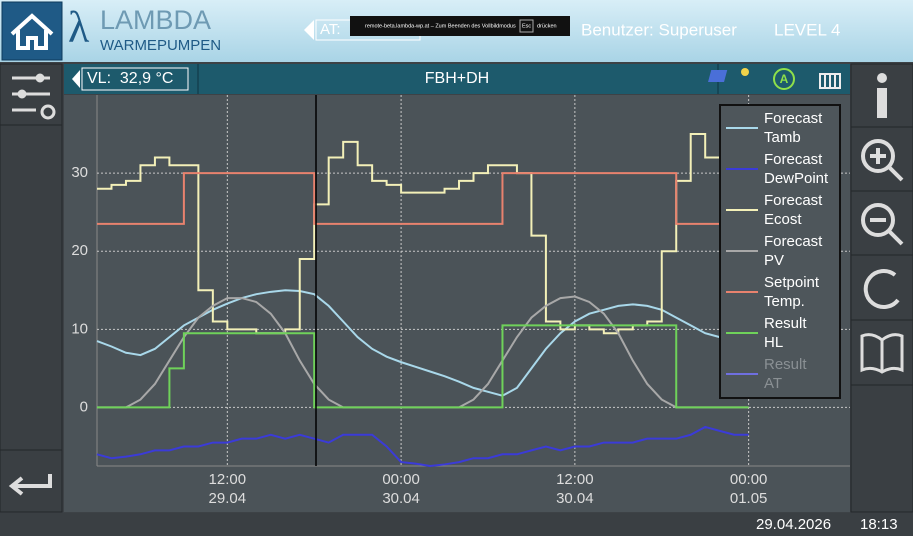 This screenshot has width=913, height=536. Describe the element at coordinates (882, 256) in the screenshot. I see `right-separators` at that location.